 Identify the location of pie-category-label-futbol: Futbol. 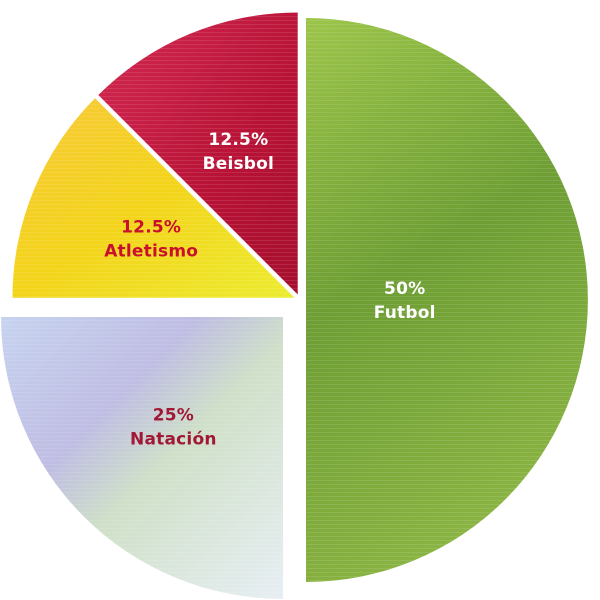
(405, 313).